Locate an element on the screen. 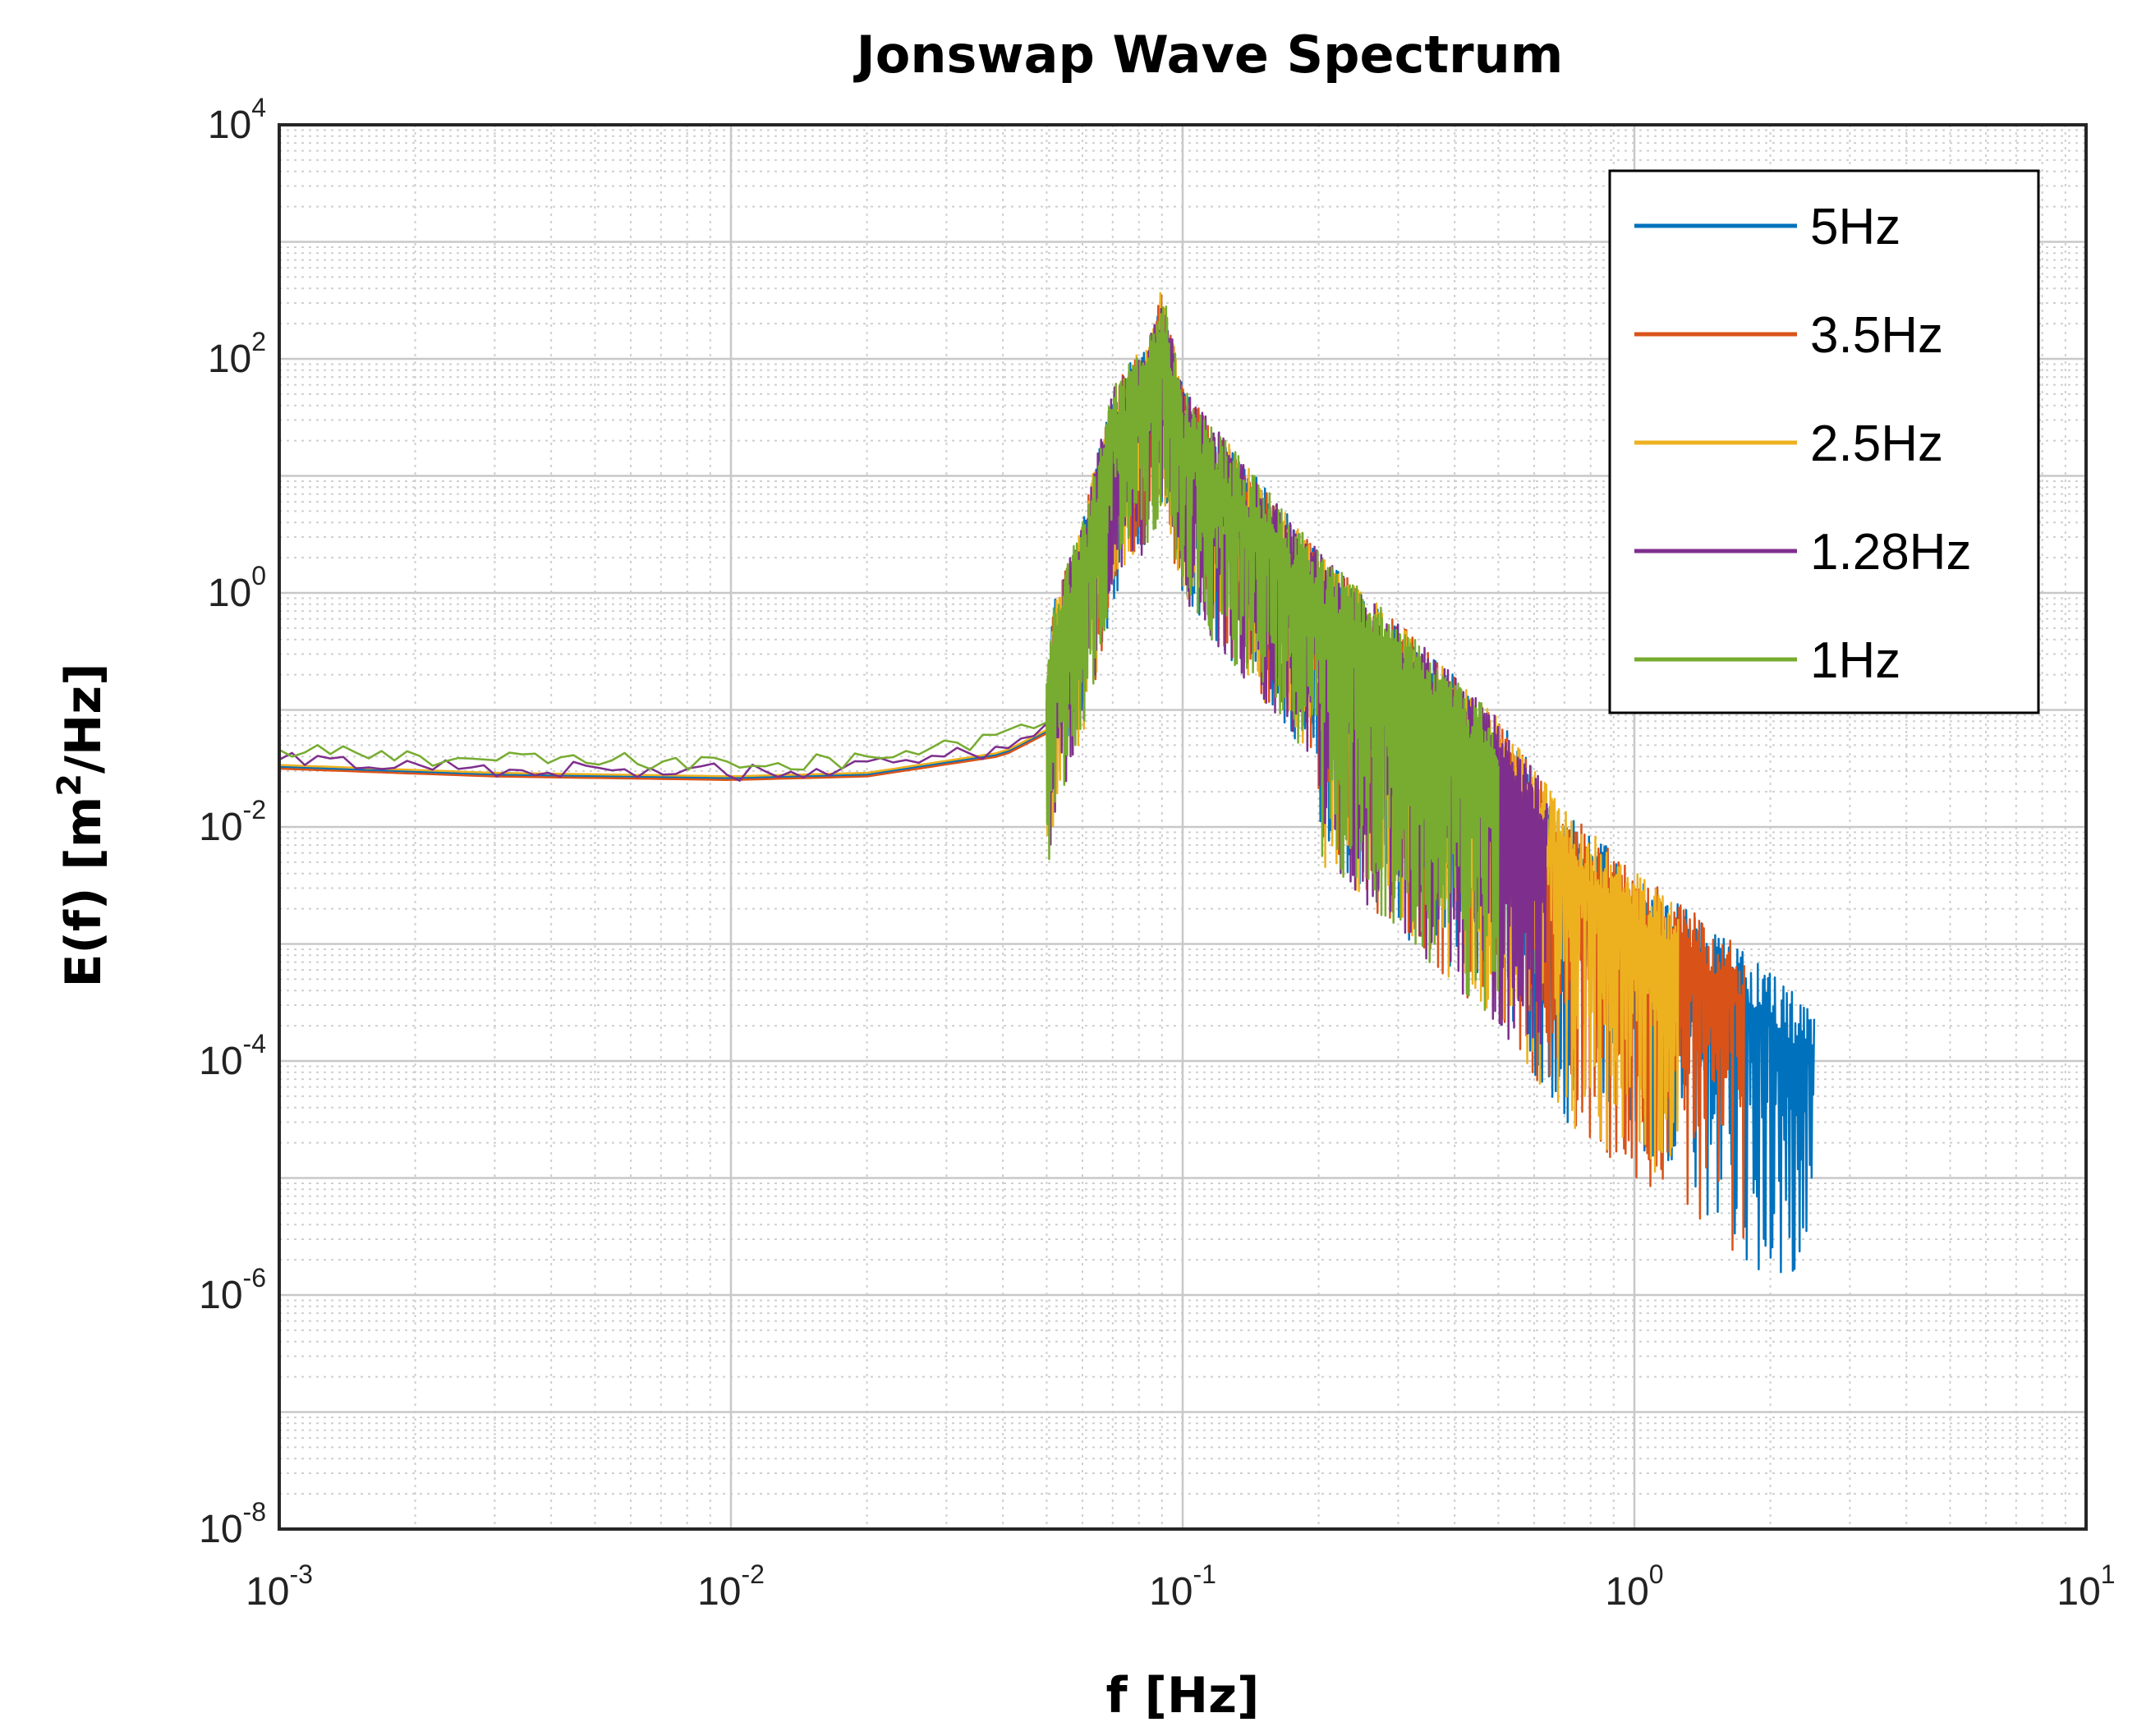 This screenshot has height=1736, width=2137. legend: 5Hz 3.5Hz 2.5Hz 1.28Hz 1Hz is located at coordinates (1824, 441).